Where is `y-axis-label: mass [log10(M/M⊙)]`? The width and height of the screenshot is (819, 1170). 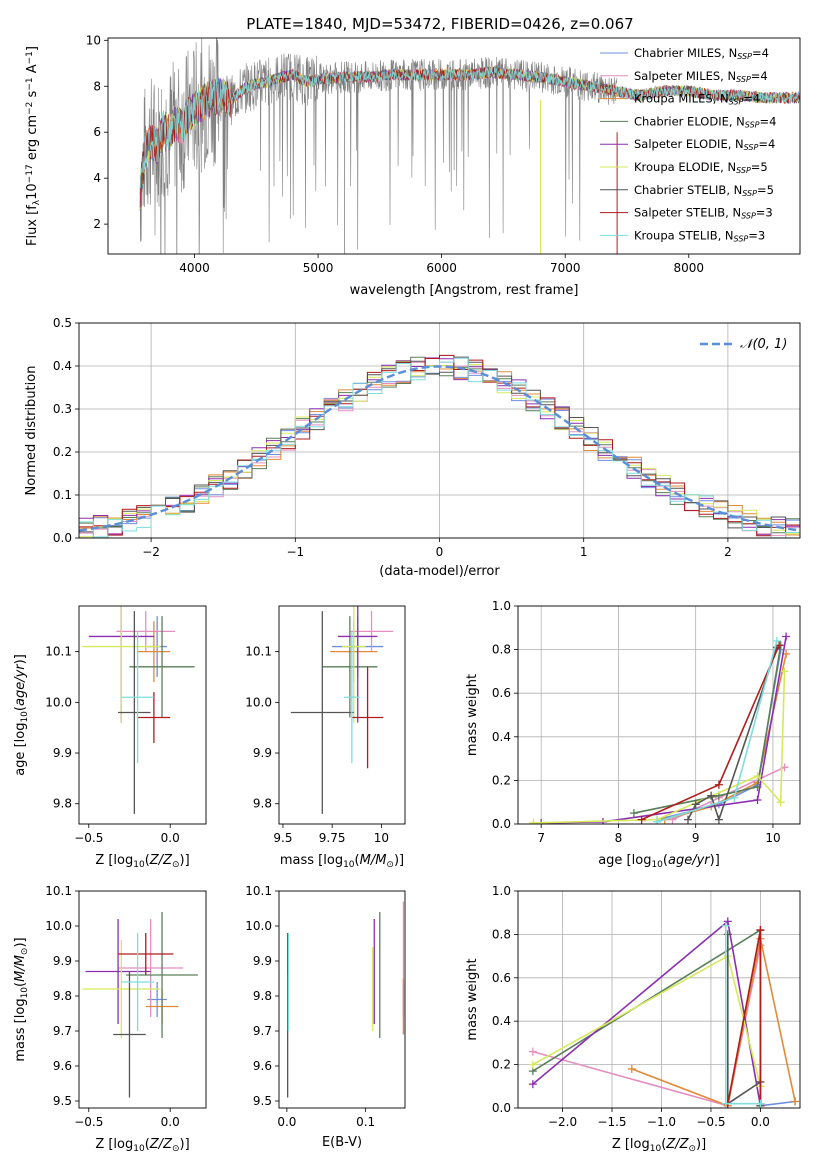 y-axis-label: mass [log10(M/M⊙)] is located at coordinates (21, 999).